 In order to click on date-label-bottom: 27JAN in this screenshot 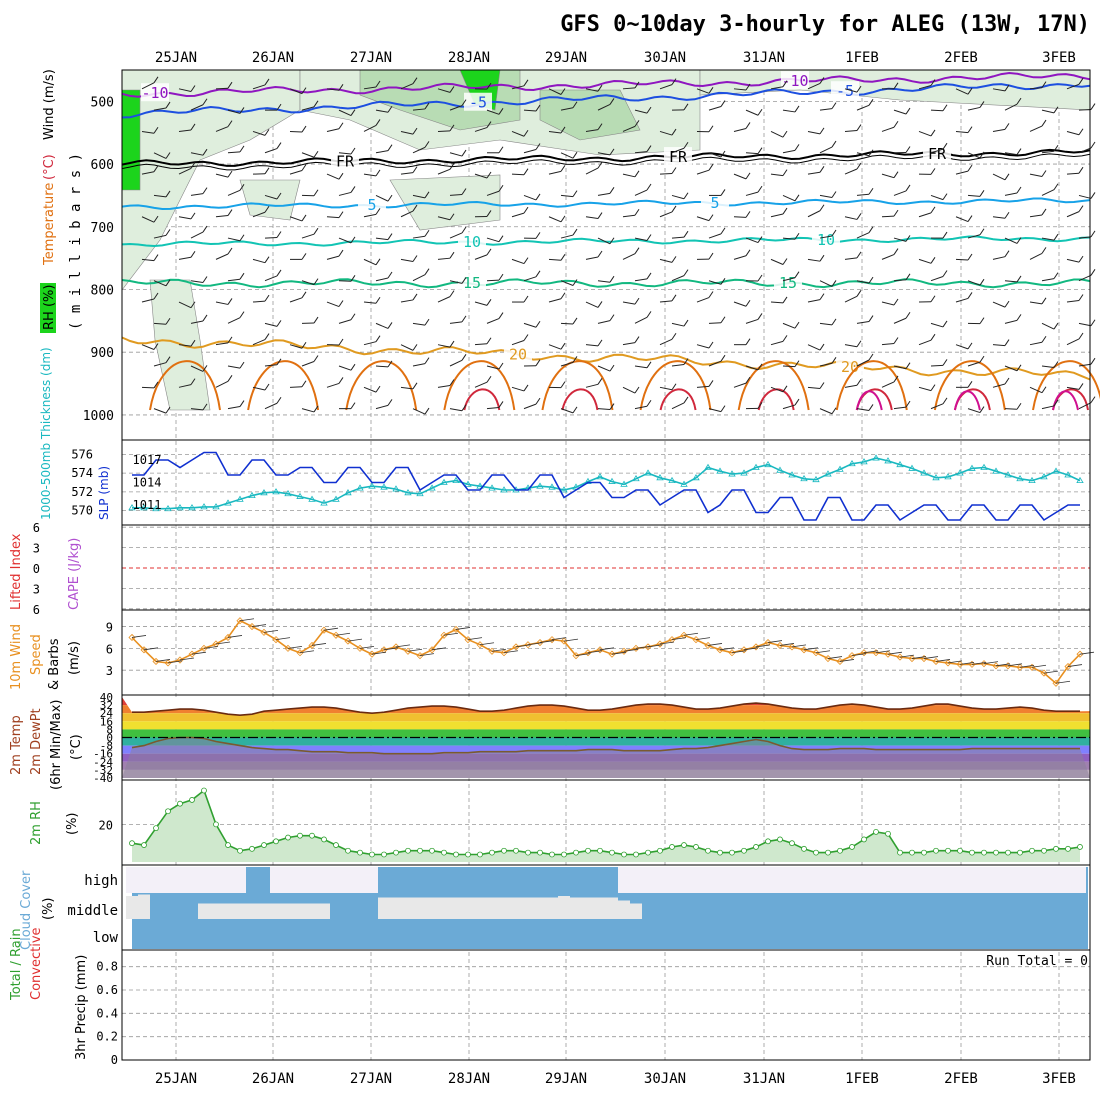, I will do `click(371, 1079)`.